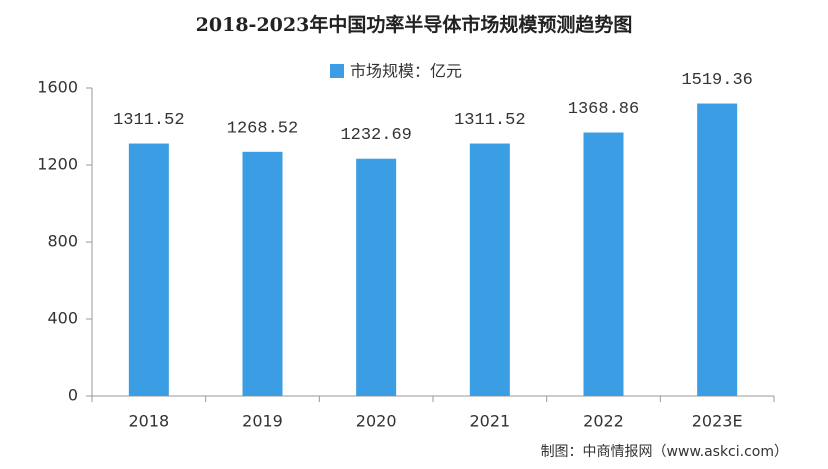 The width and height of the screenshot is (828, 469). I want to click on x-tick-label: 2021, so click(489, 421).